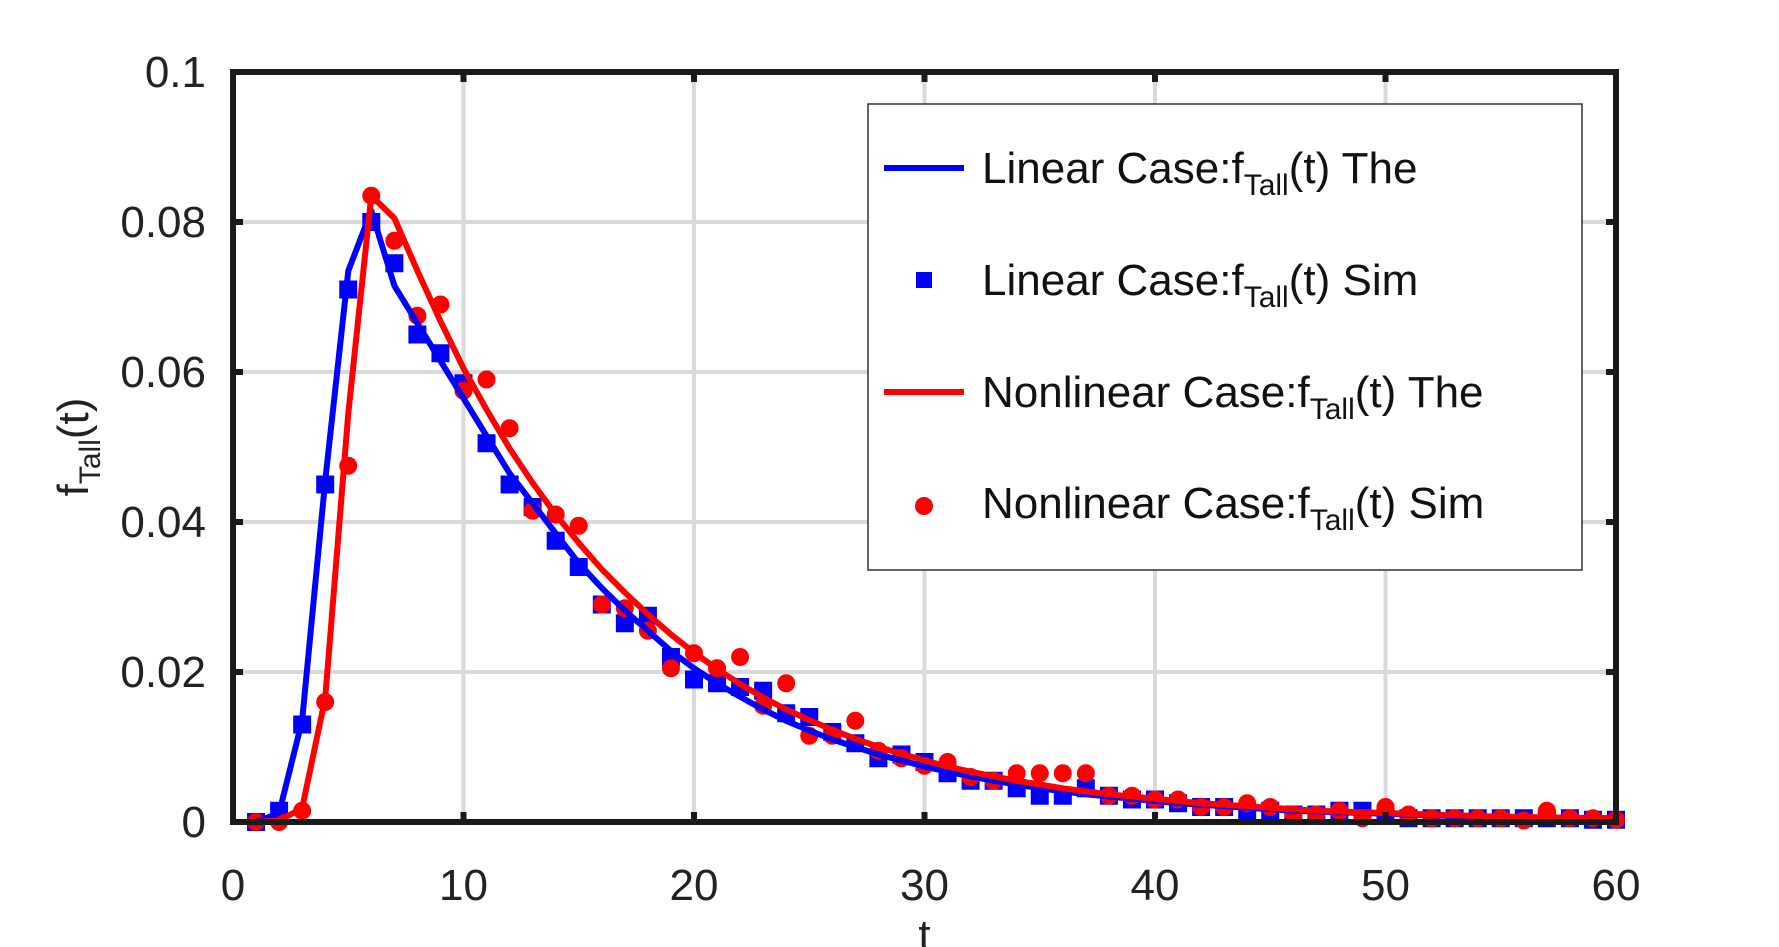  I want to click on y-axis-label-sub: Tall, so click(90, 461).